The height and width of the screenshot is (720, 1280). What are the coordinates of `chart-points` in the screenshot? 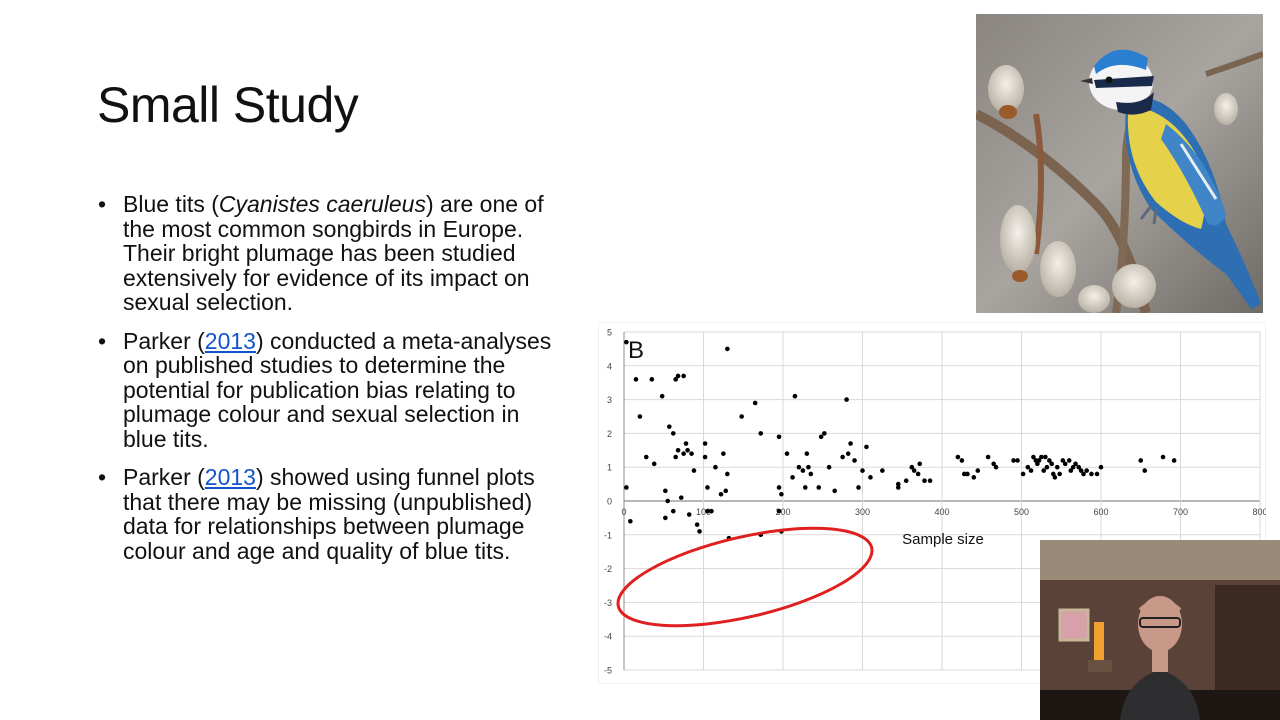 It's located at (900, 440).